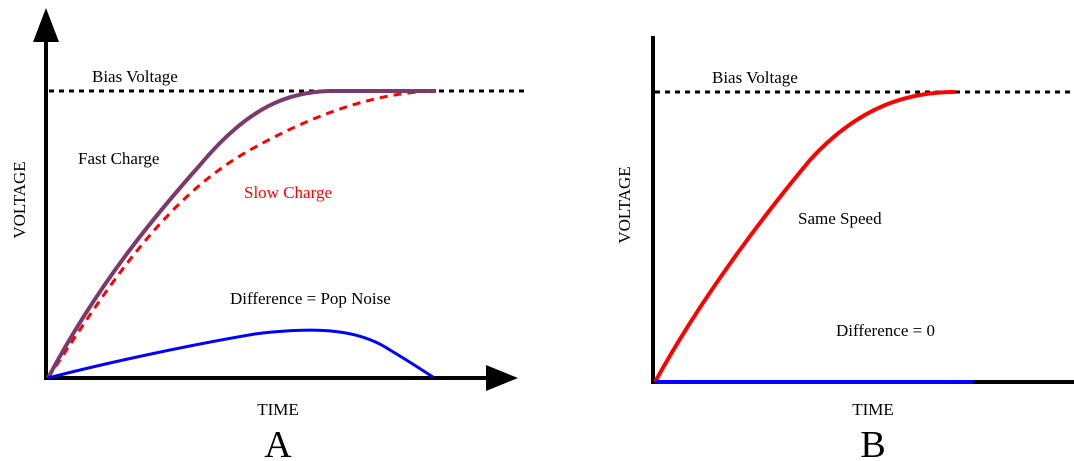 This screenshot has height=461, width=1074. What do you see at coordinates (46, 25) in the screenshot?
I see `panel-a-y-axis-arrow-icon` at bounding box center [46, 25].